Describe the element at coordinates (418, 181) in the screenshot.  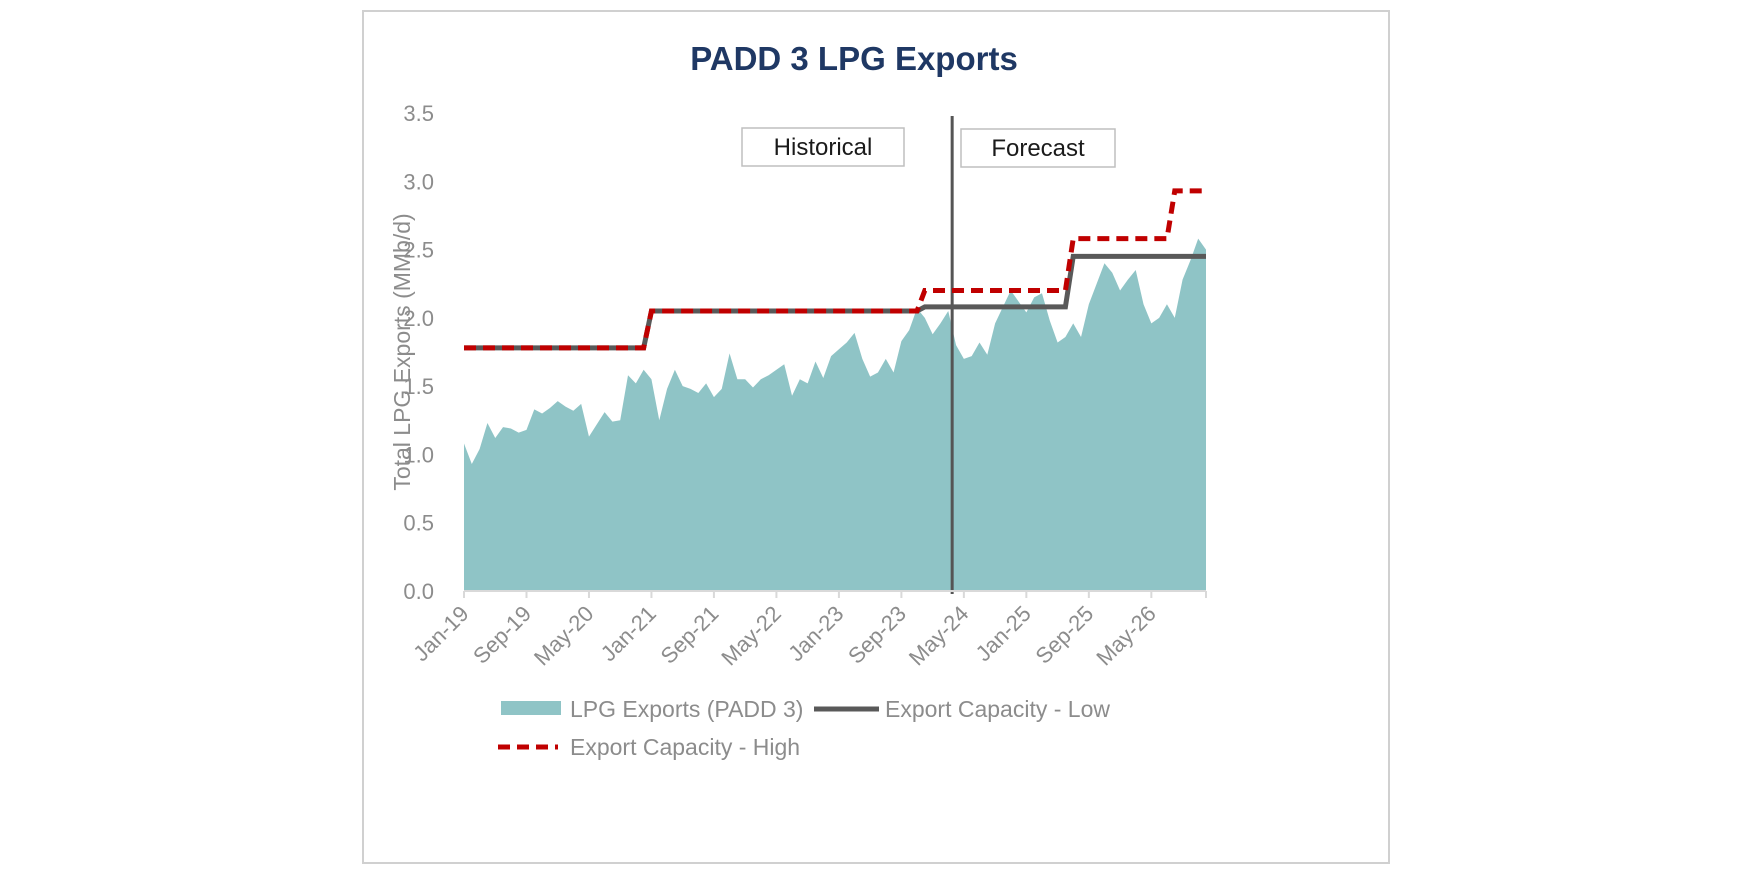
I see `y-tick-label: 3.0` at that location.